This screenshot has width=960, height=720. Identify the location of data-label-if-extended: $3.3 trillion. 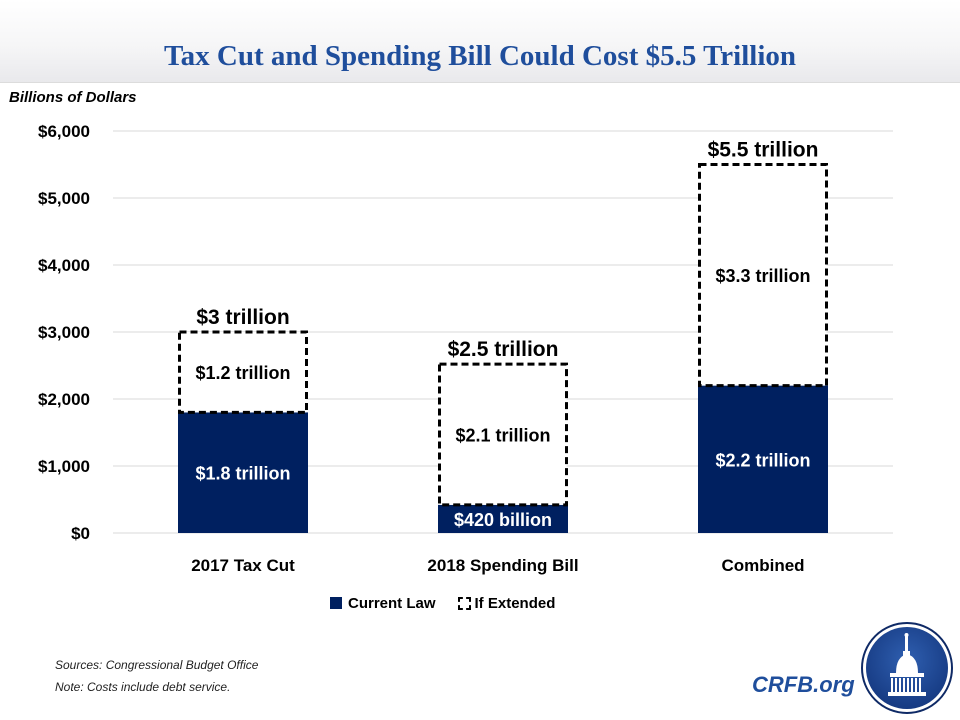
(762, 276).